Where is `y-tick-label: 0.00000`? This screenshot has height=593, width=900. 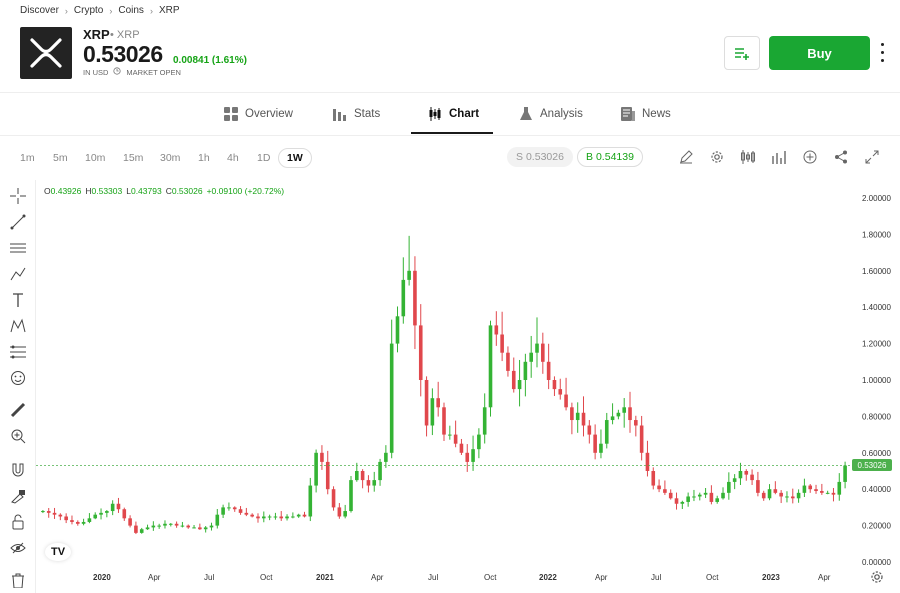 y-tick-label: 0.00000 is located at coordinates (876, 562).